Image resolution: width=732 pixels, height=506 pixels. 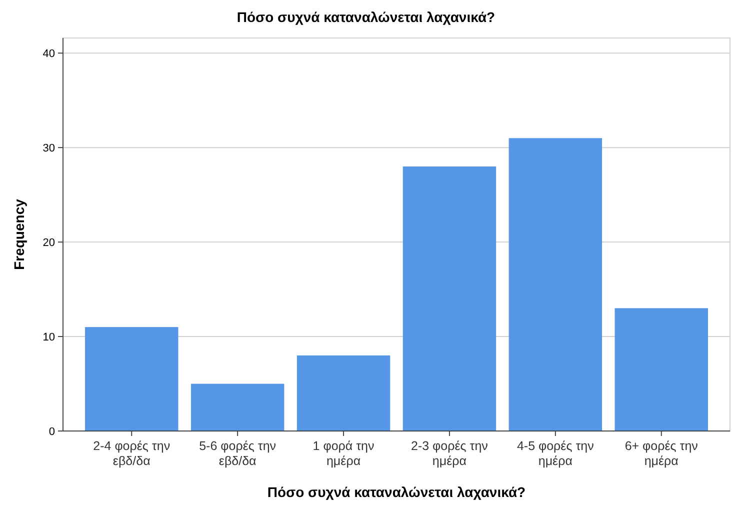 I want to click on y-tick-label: 20, so click(x=48, y=242).